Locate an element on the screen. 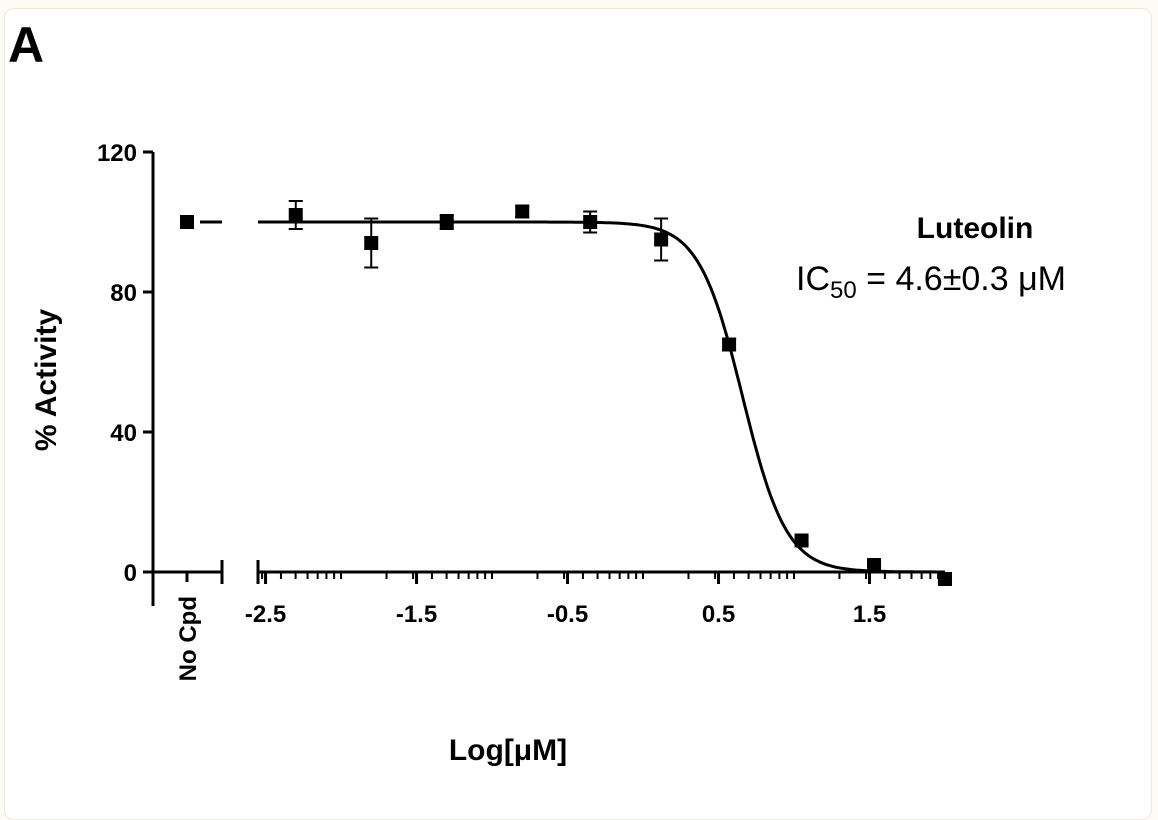 This screenshot has width=1158, height=820. x-tick-label: -2.5 is located at coordinates (265, 614).